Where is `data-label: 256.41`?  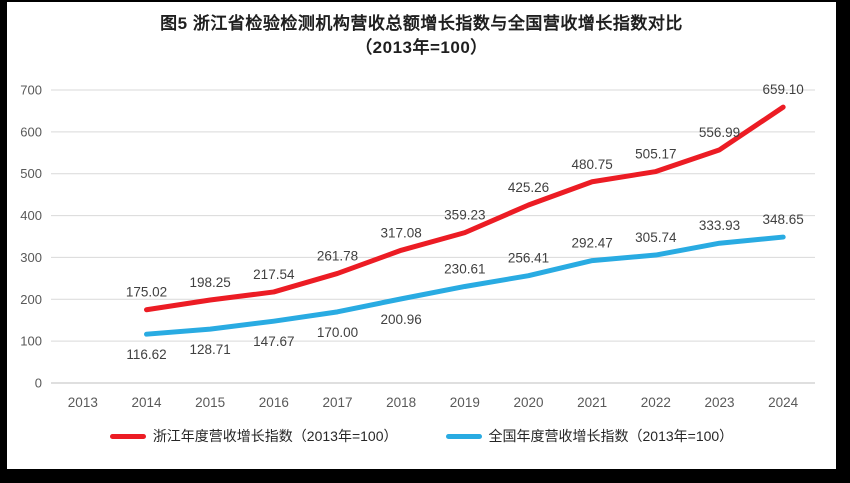 data-label: 256.41 is located at coordinates (528, 258).